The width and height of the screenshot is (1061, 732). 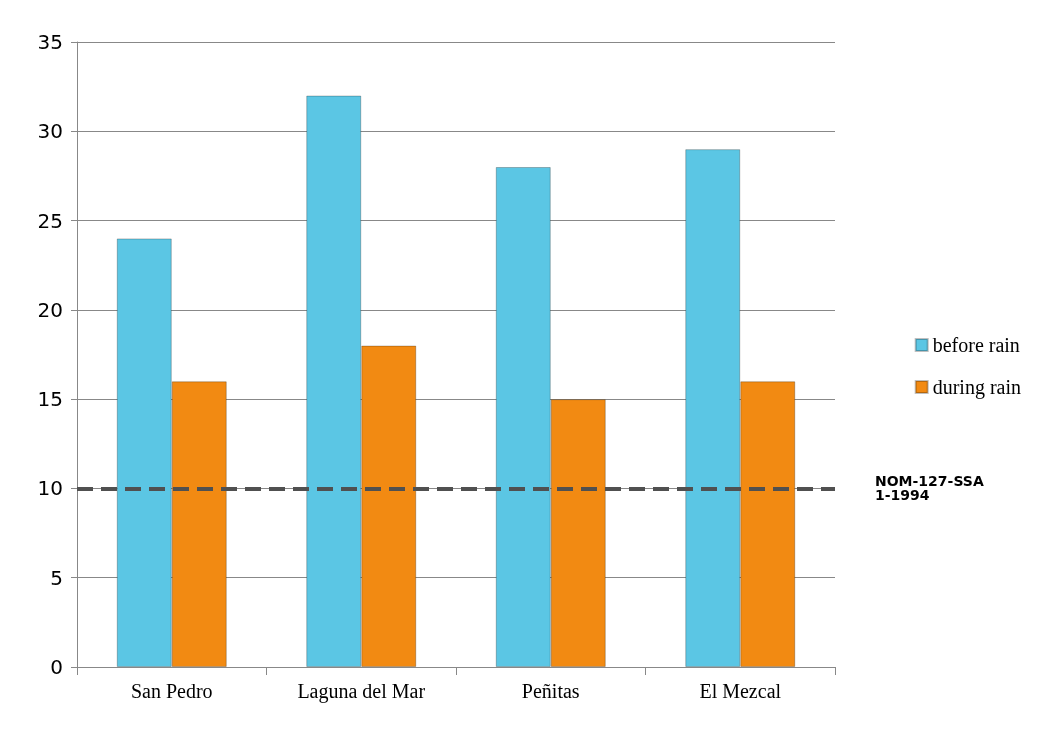 What do you see at coordinates (550, 691) in the screenshot?
I see `x-tick-label: Peñitas` at bounding box center [550, 691].